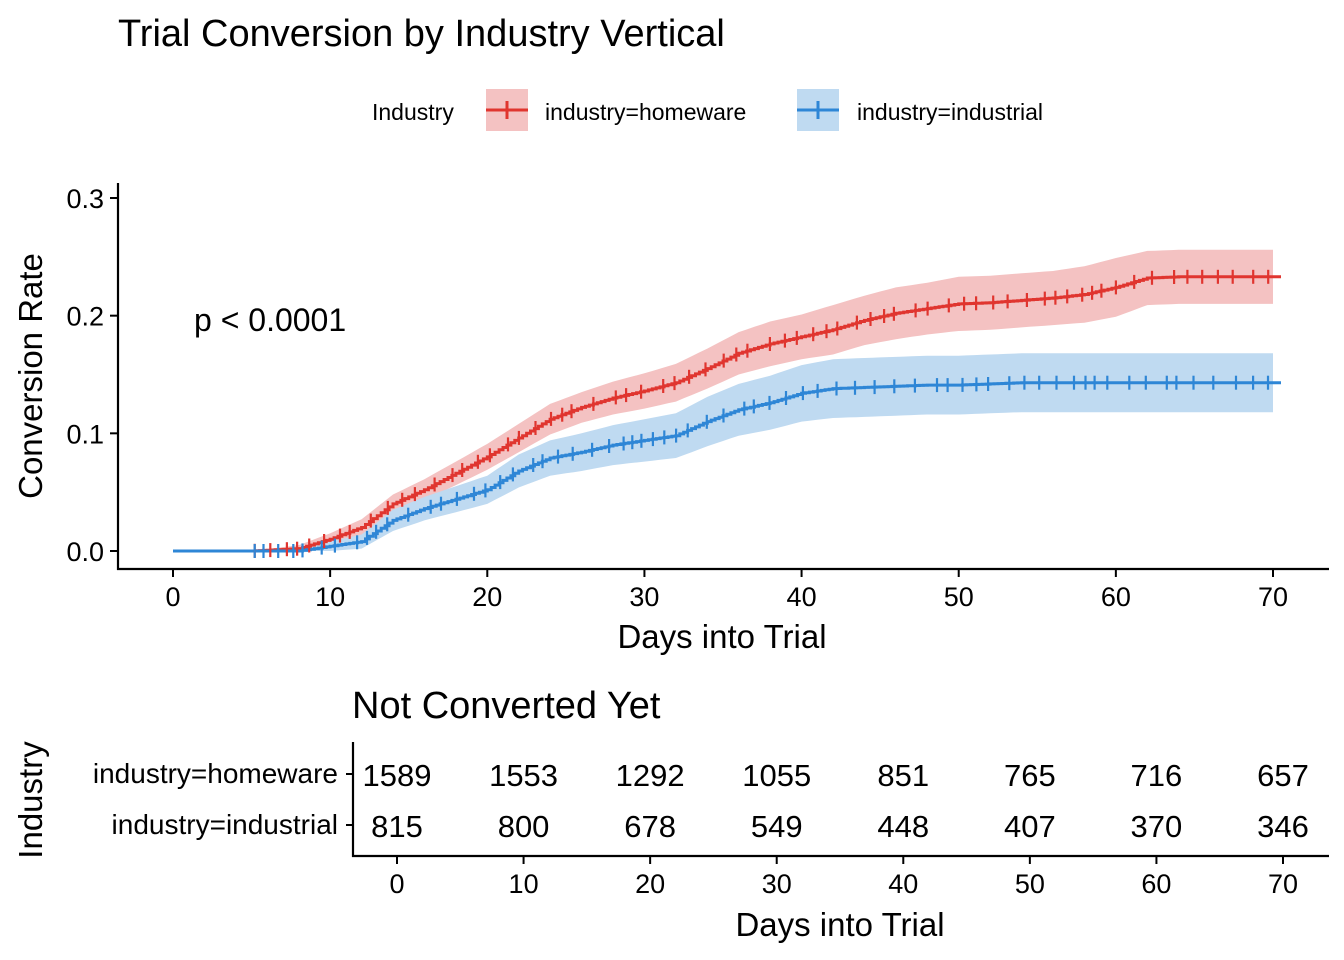  What do you see at coordinates (1273, 597) in the screenshot?
I see `x-tick-label: 70` at bounding box center [1273, 597].